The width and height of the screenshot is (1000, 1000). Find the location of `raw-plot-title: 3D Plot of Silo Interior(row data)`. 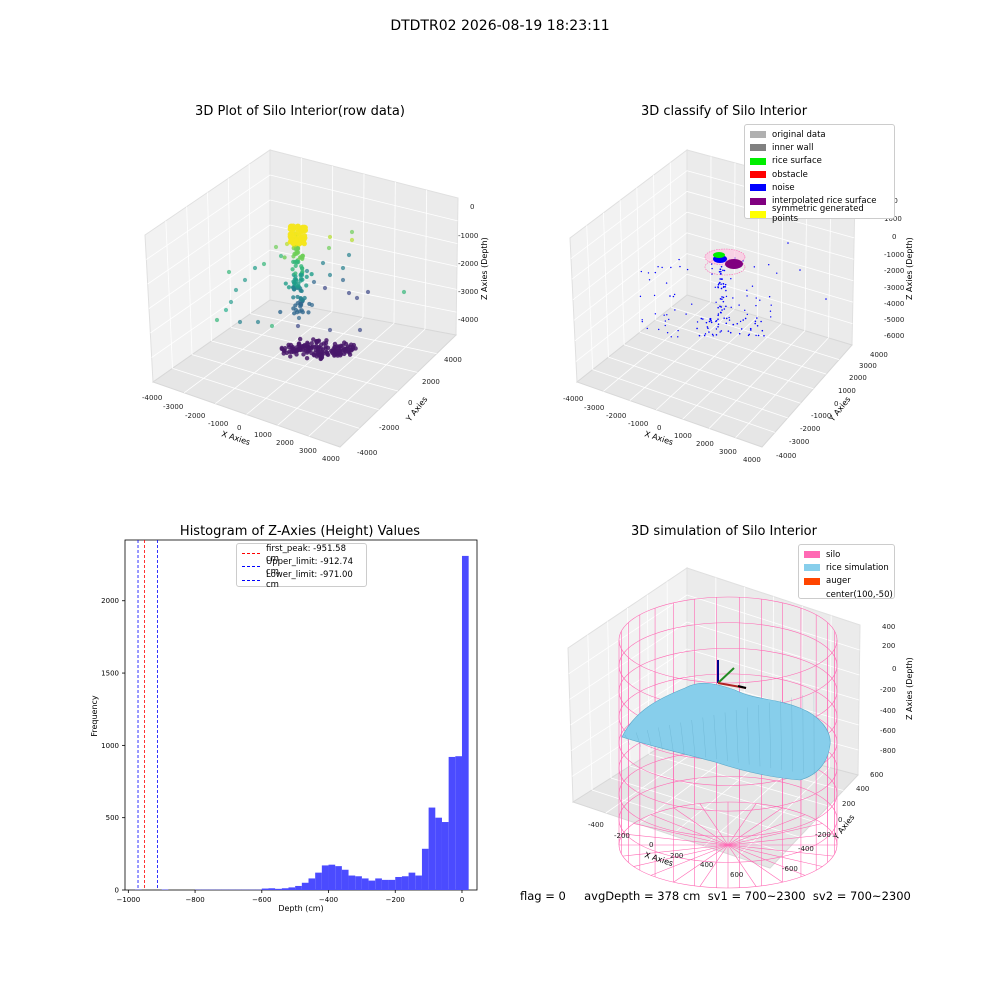

raw-plot-title: 3D Plot of Silo Interior(row data) is located at coordinates (300, 111).